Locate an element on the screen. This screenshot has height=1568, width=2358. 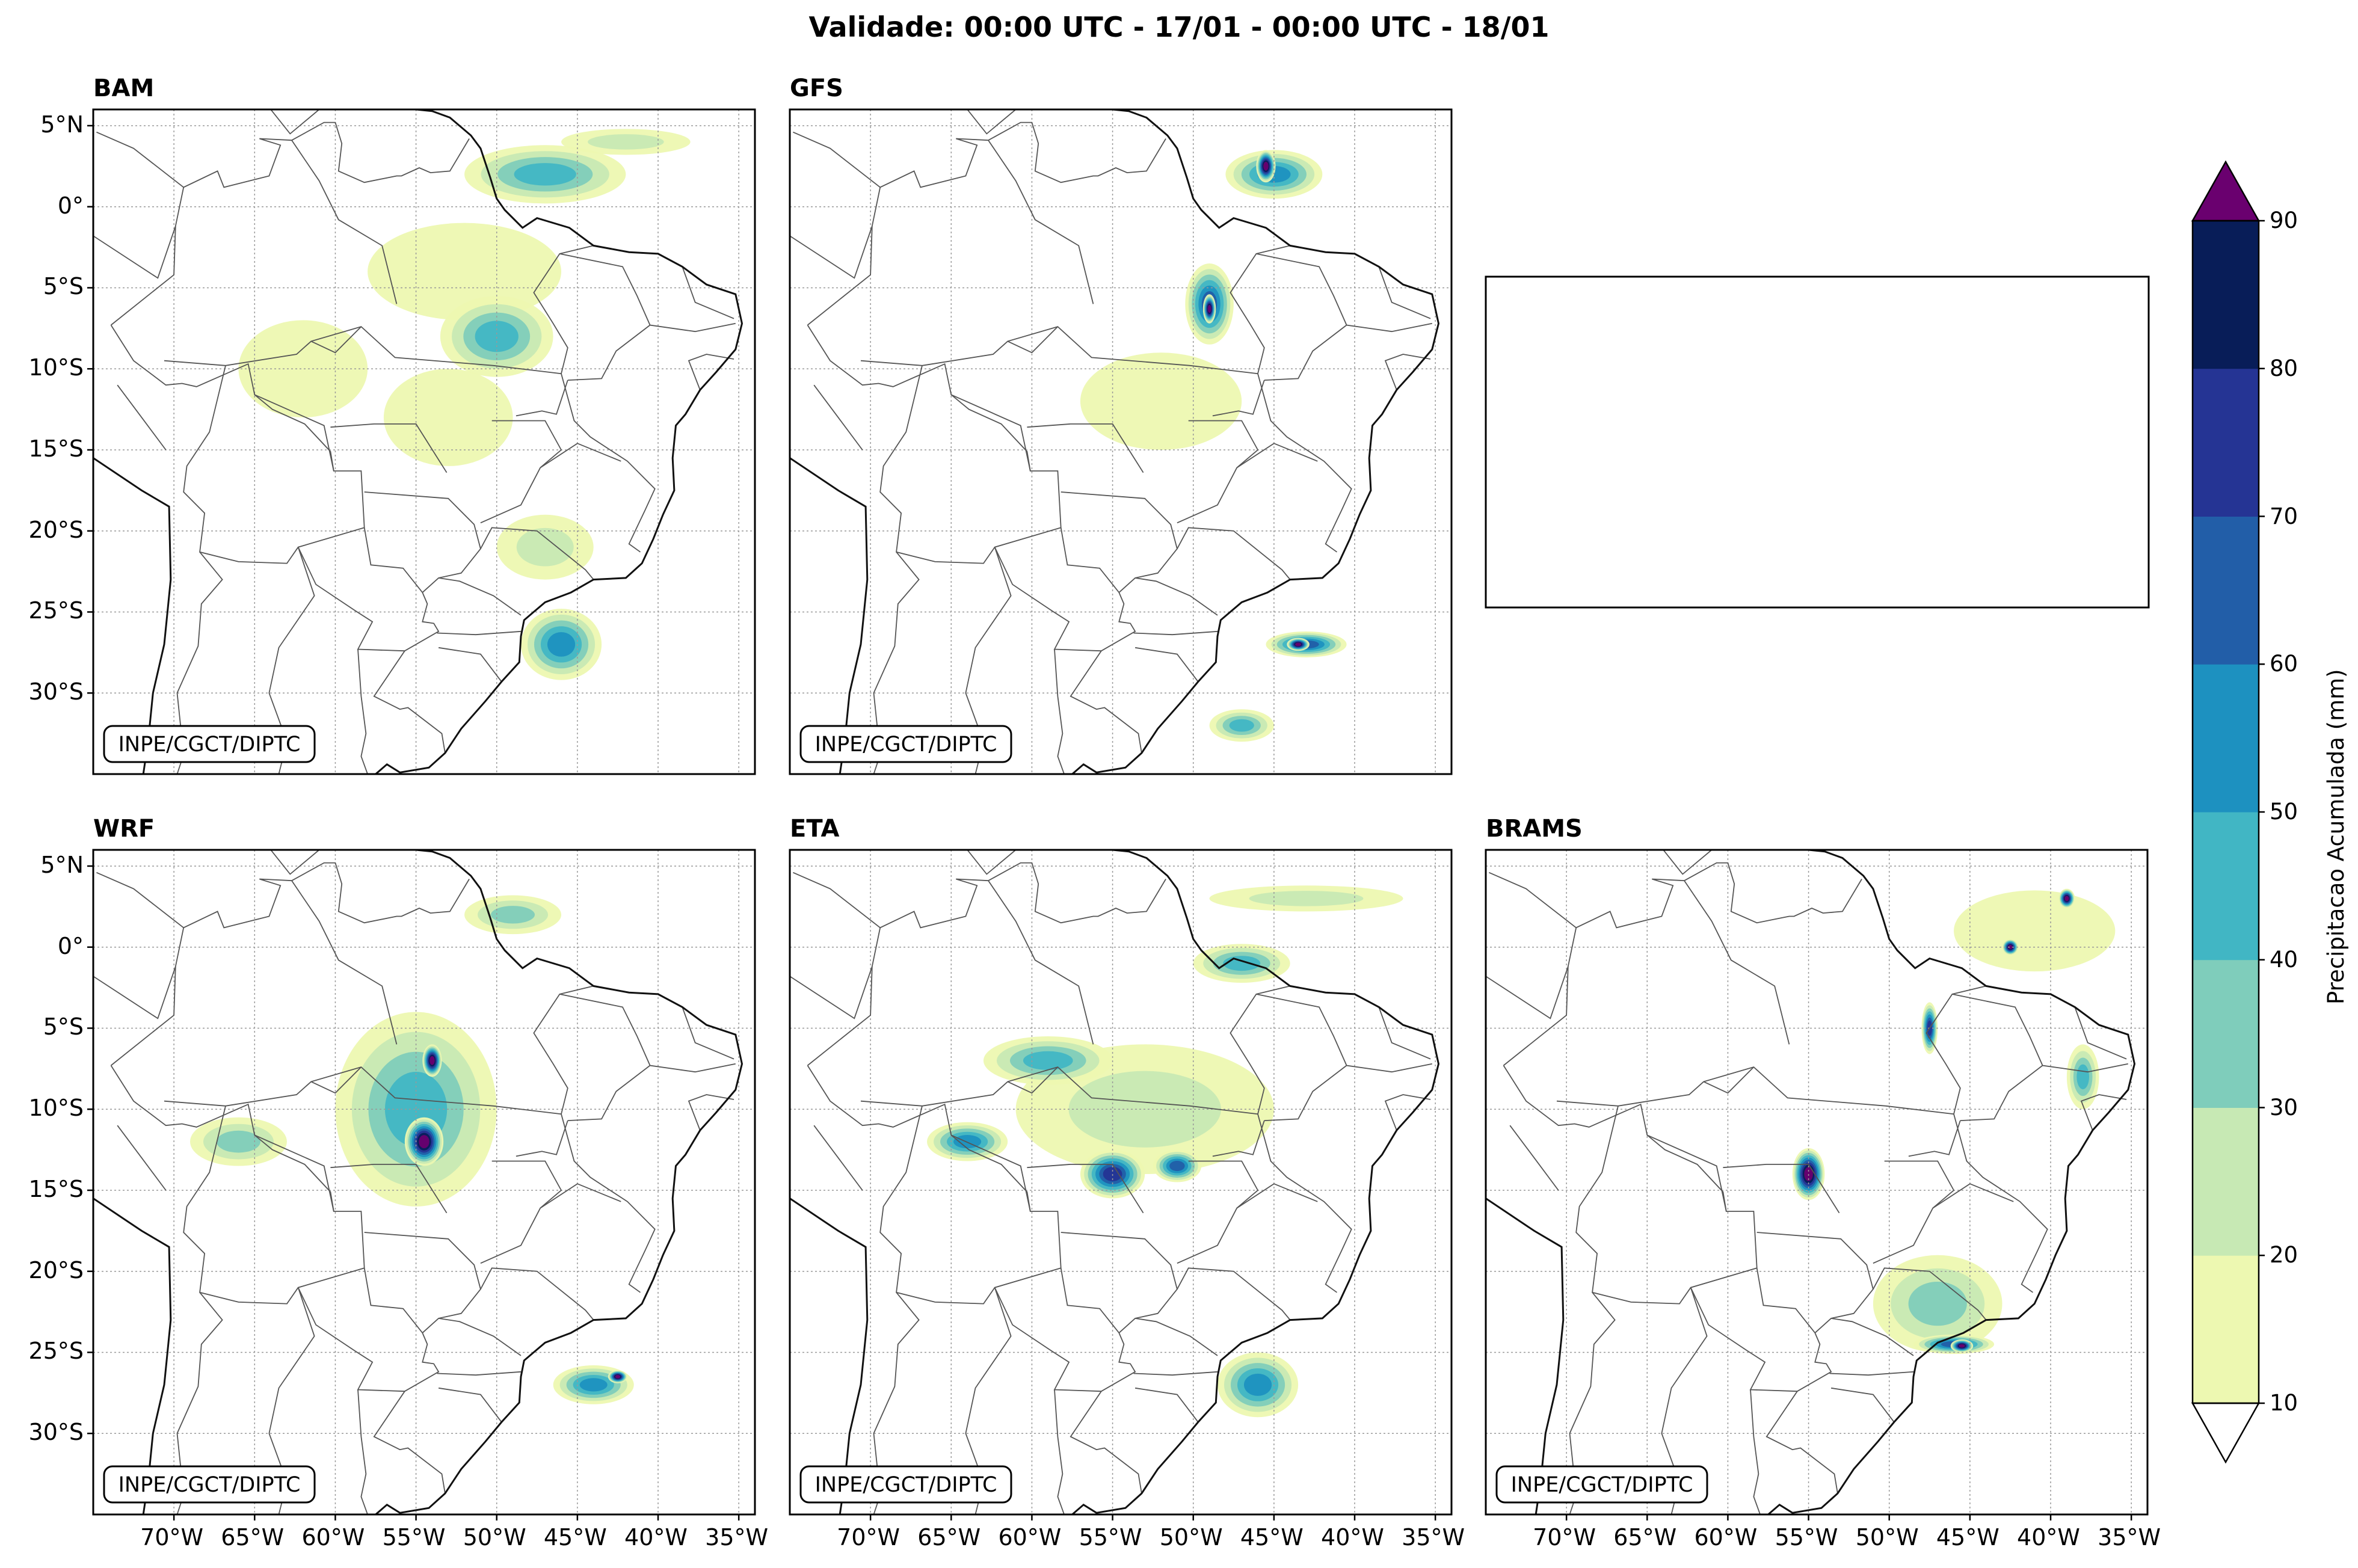
panel-gfs: INPE/CGCT/DIPTC is located at coordinates (1121, 442).